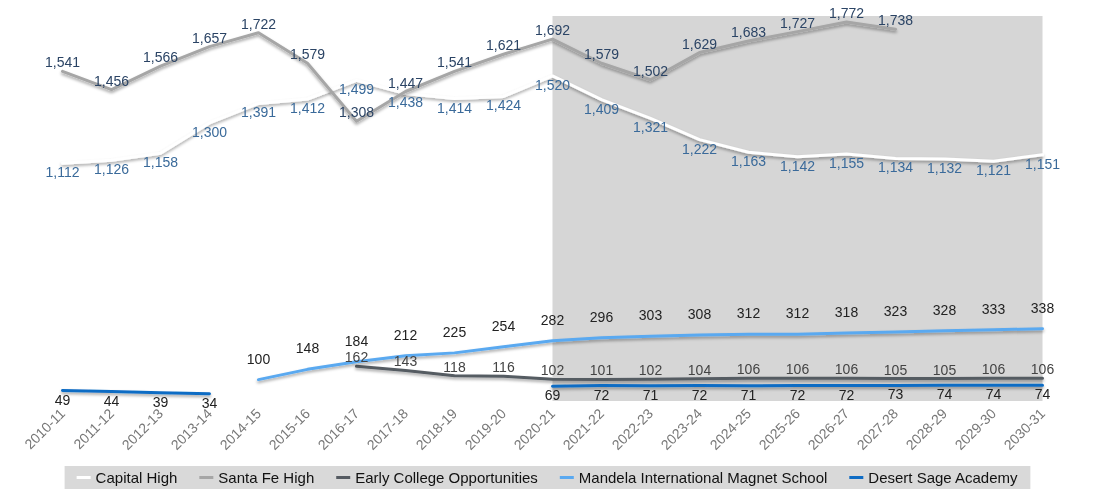 Image resolution: width=1095 pixels, height=497 pixels. What do you see at coordinates (895, 310) in the screenshot?
I see `data-label: 323` at bounding box center [895, 310].